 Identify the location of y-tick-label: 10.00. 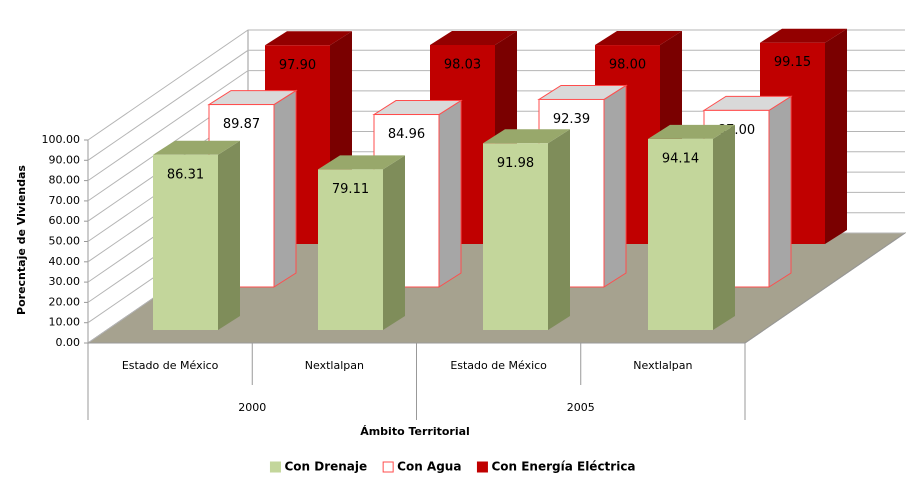
(65, 322).